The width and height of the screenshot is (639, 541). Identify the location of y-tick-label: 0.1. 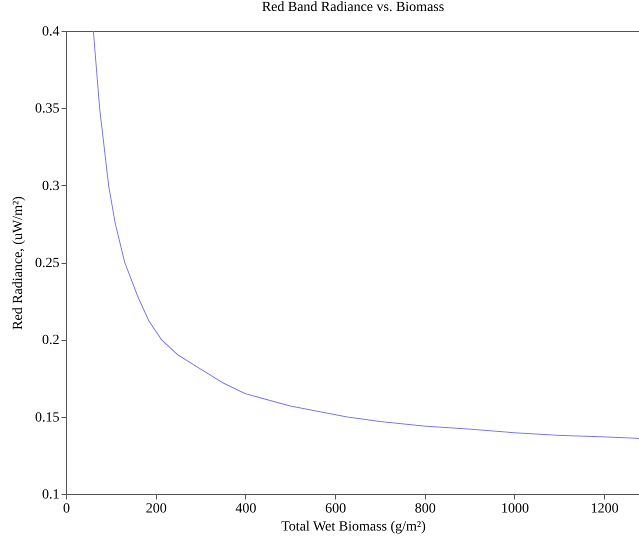
(51, 495).